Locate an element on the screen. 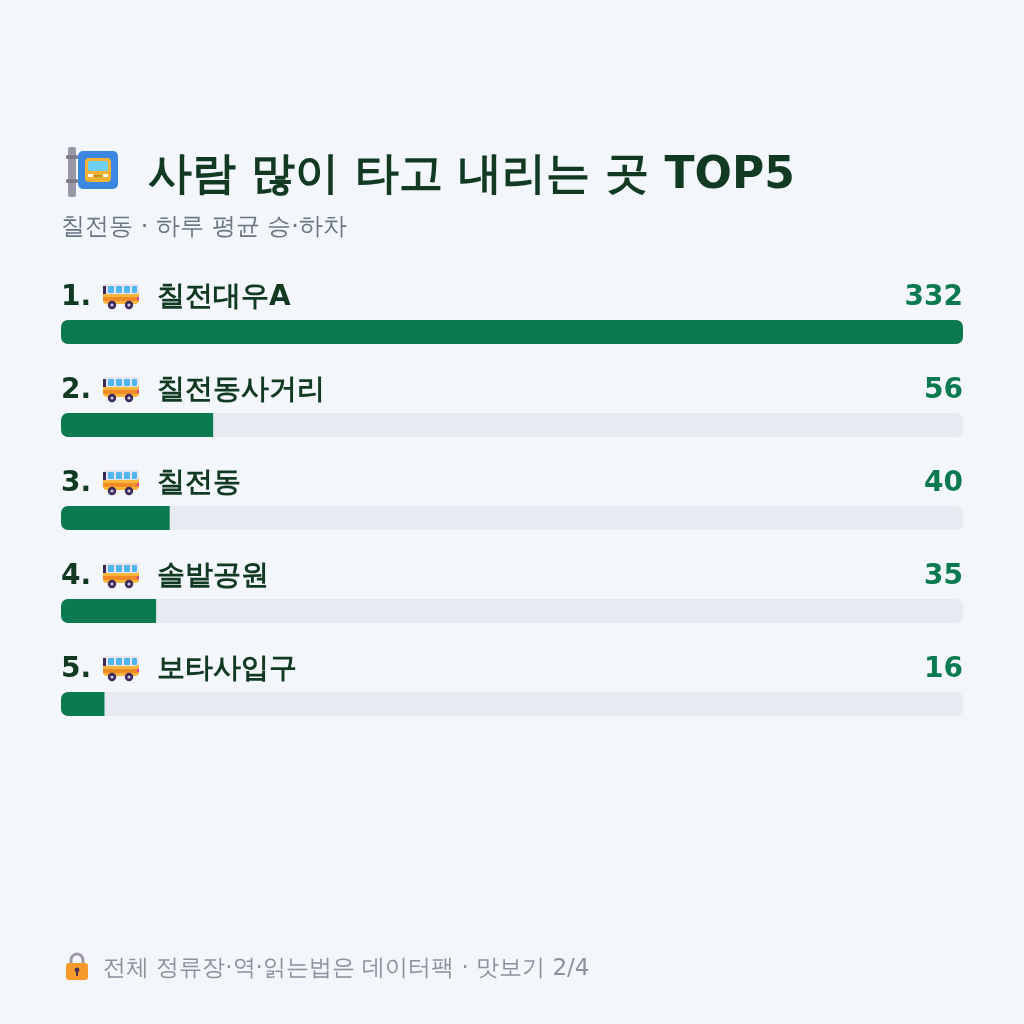 The height and width of the screenshot is (1024, 1024). data-label: 40 is located at coordinates (943, 481).